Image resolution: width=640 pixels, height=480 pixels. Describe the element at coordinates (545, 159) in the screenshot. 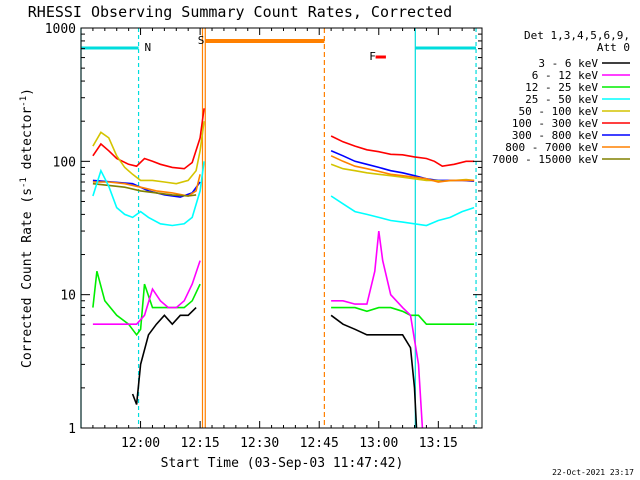

I see `legend-label-8: 7000 - 15000 keV` at that location.